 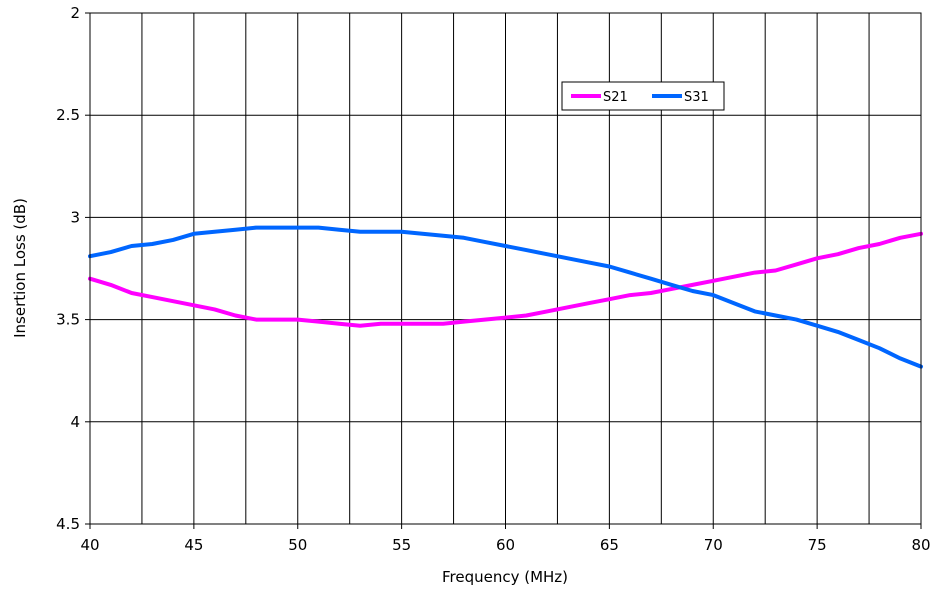 I want to click on legend-label-s31: S31, so click(x=696, y=97).